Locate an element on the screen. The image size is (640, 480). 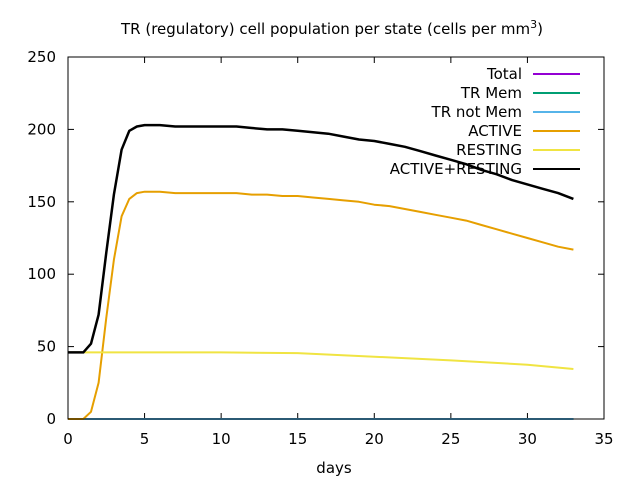
y-tick-label: 100 is located at coordinates (41, 274).